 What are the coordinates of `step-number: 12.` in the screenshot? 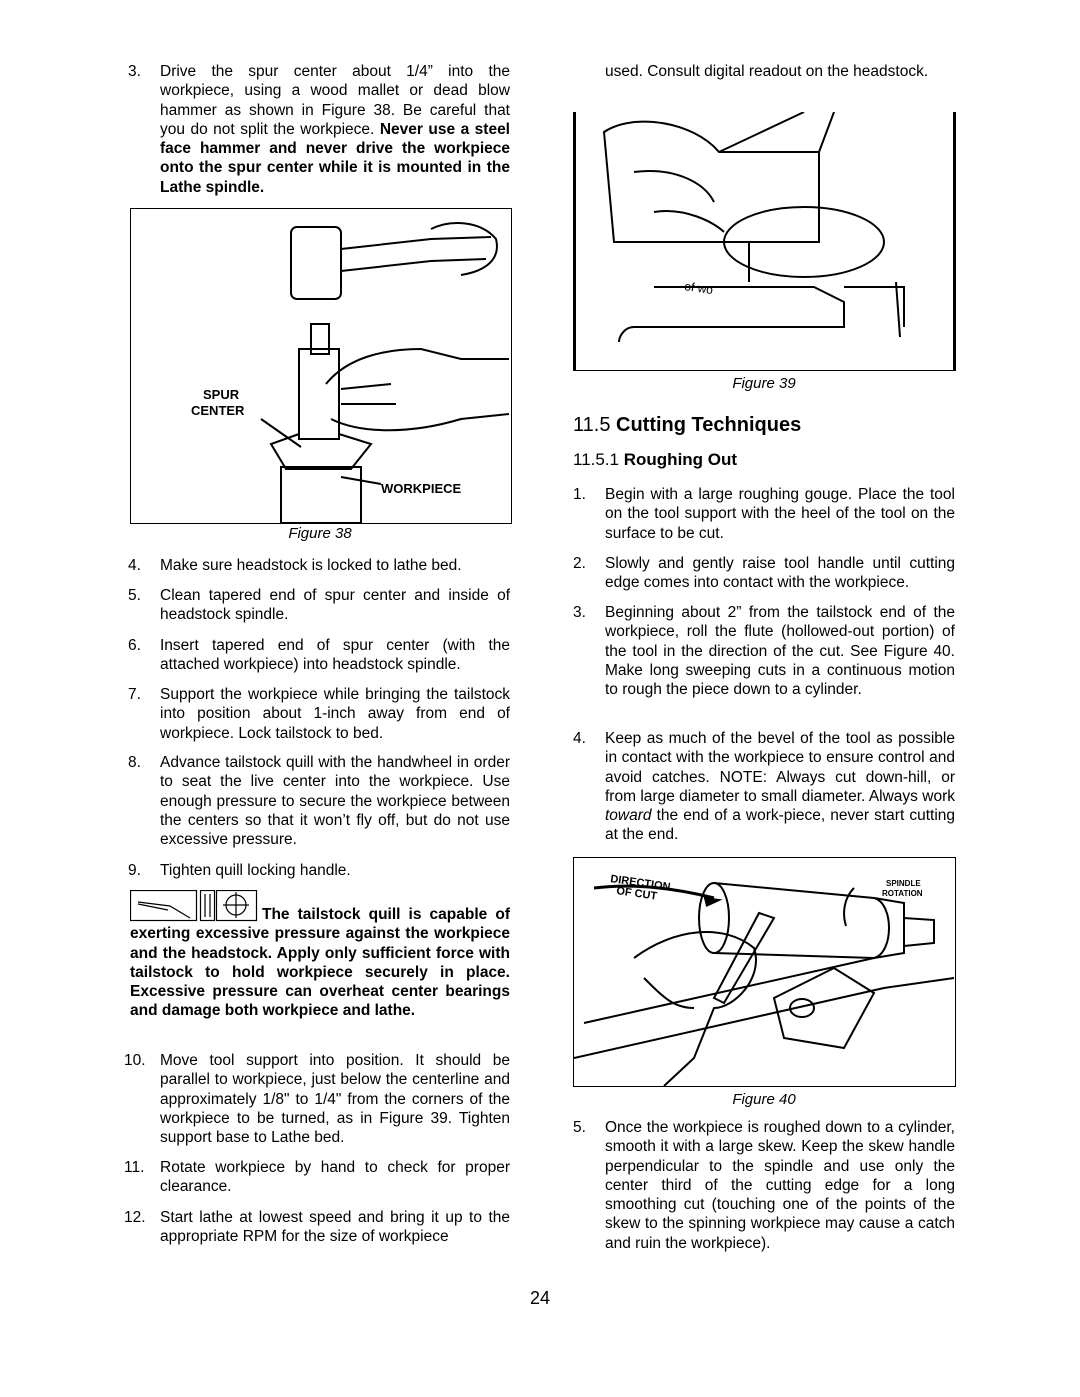 It's located at (135, 1217).